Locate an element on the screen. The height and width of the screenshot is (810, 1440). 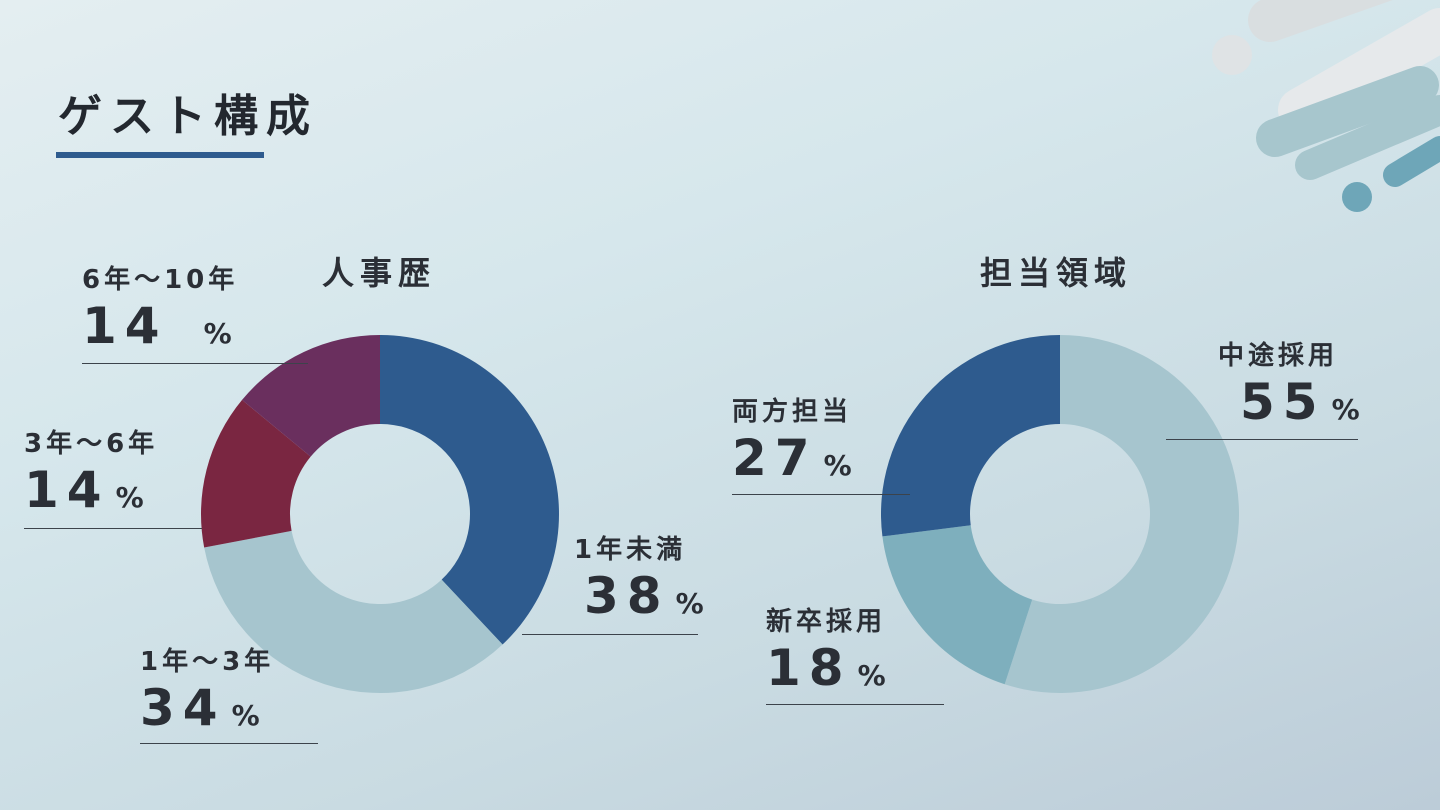
percent-value: 38% is located at coordinates (613, 600).